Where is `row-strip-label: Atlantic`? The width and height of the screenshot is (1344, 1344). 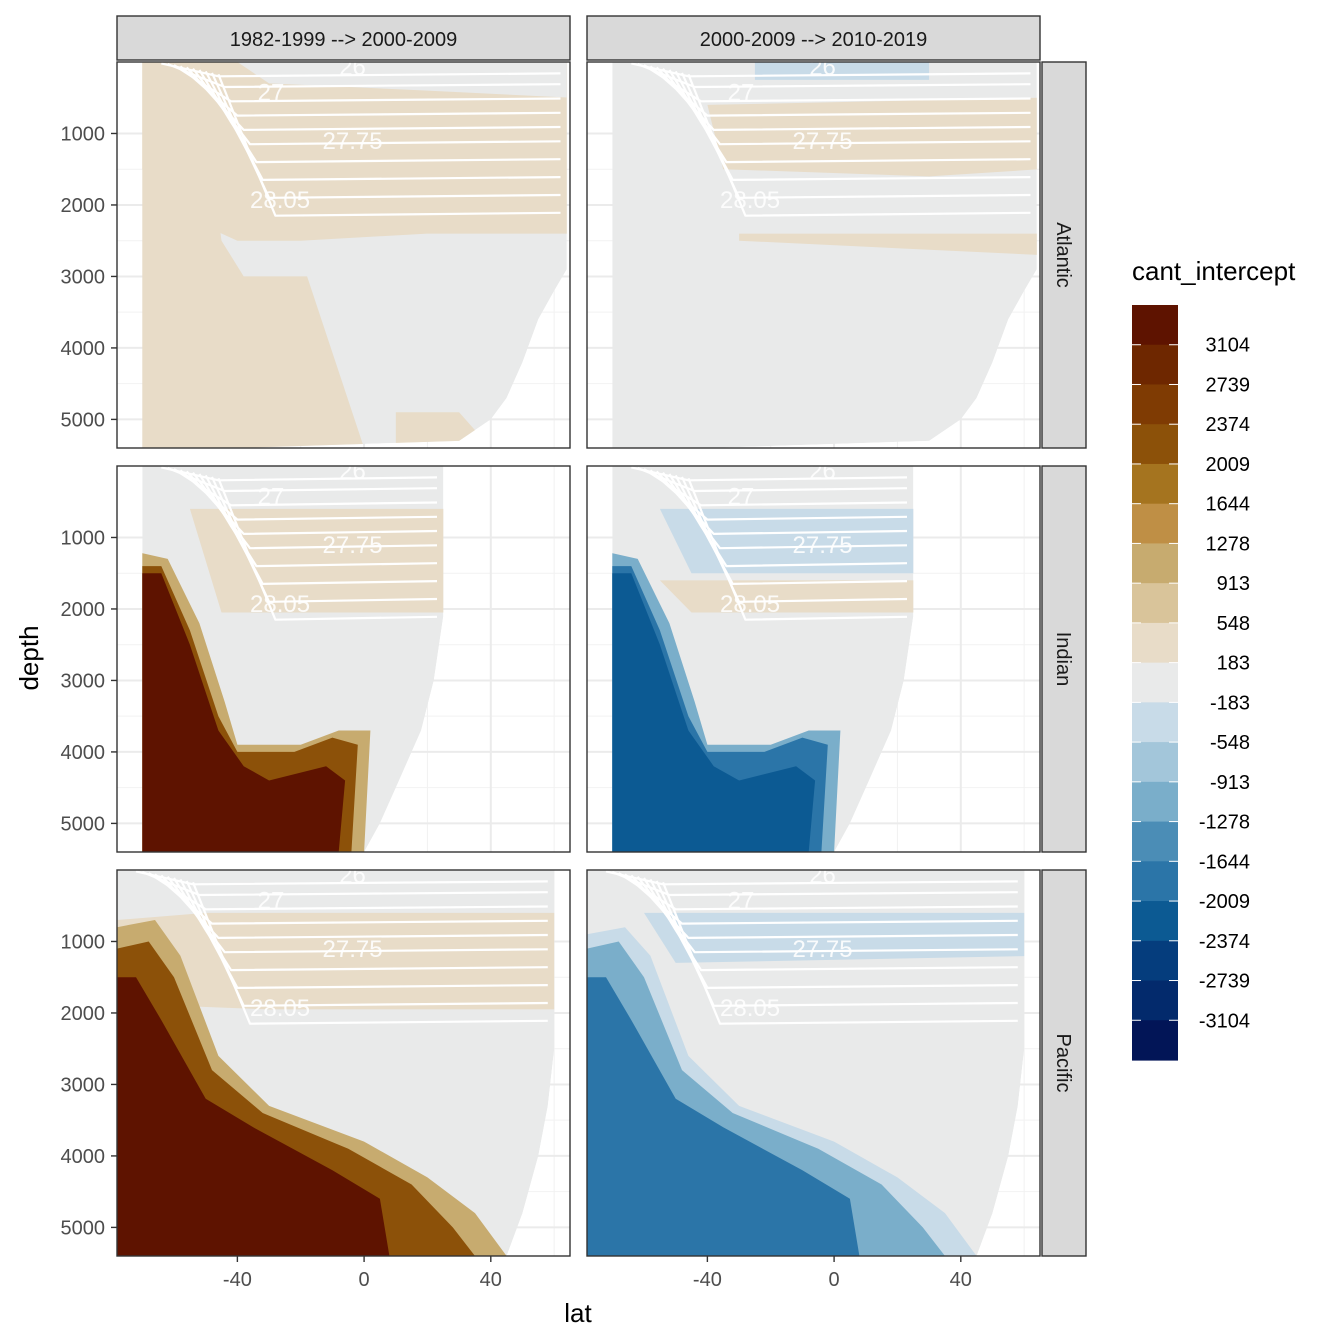 row-strip-label: Atlantic is located at coordinates (1063, 255).